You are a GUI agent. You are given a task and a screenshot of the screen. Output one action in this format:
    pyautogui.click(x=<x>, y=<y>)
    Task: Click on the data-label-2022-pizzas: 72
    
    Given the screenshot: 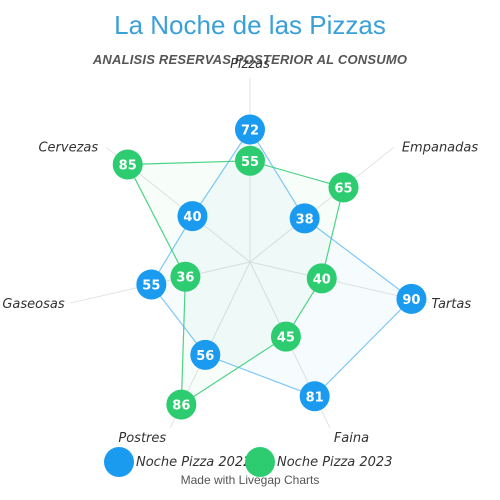 What is the action you would take?
    pyautogui.click(x=250, y=131)
    